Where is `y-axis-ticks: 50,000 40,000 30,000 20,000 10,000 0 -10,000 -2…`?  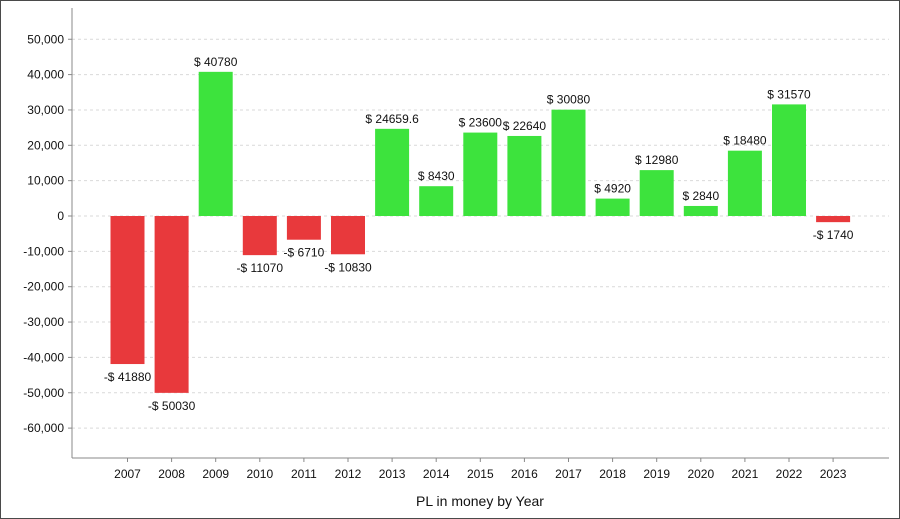
y-axis-ticks: 50,000 40,000 30,000 20,000 10,000 0 -10,000 -2… is located at coordinates (47, 233).